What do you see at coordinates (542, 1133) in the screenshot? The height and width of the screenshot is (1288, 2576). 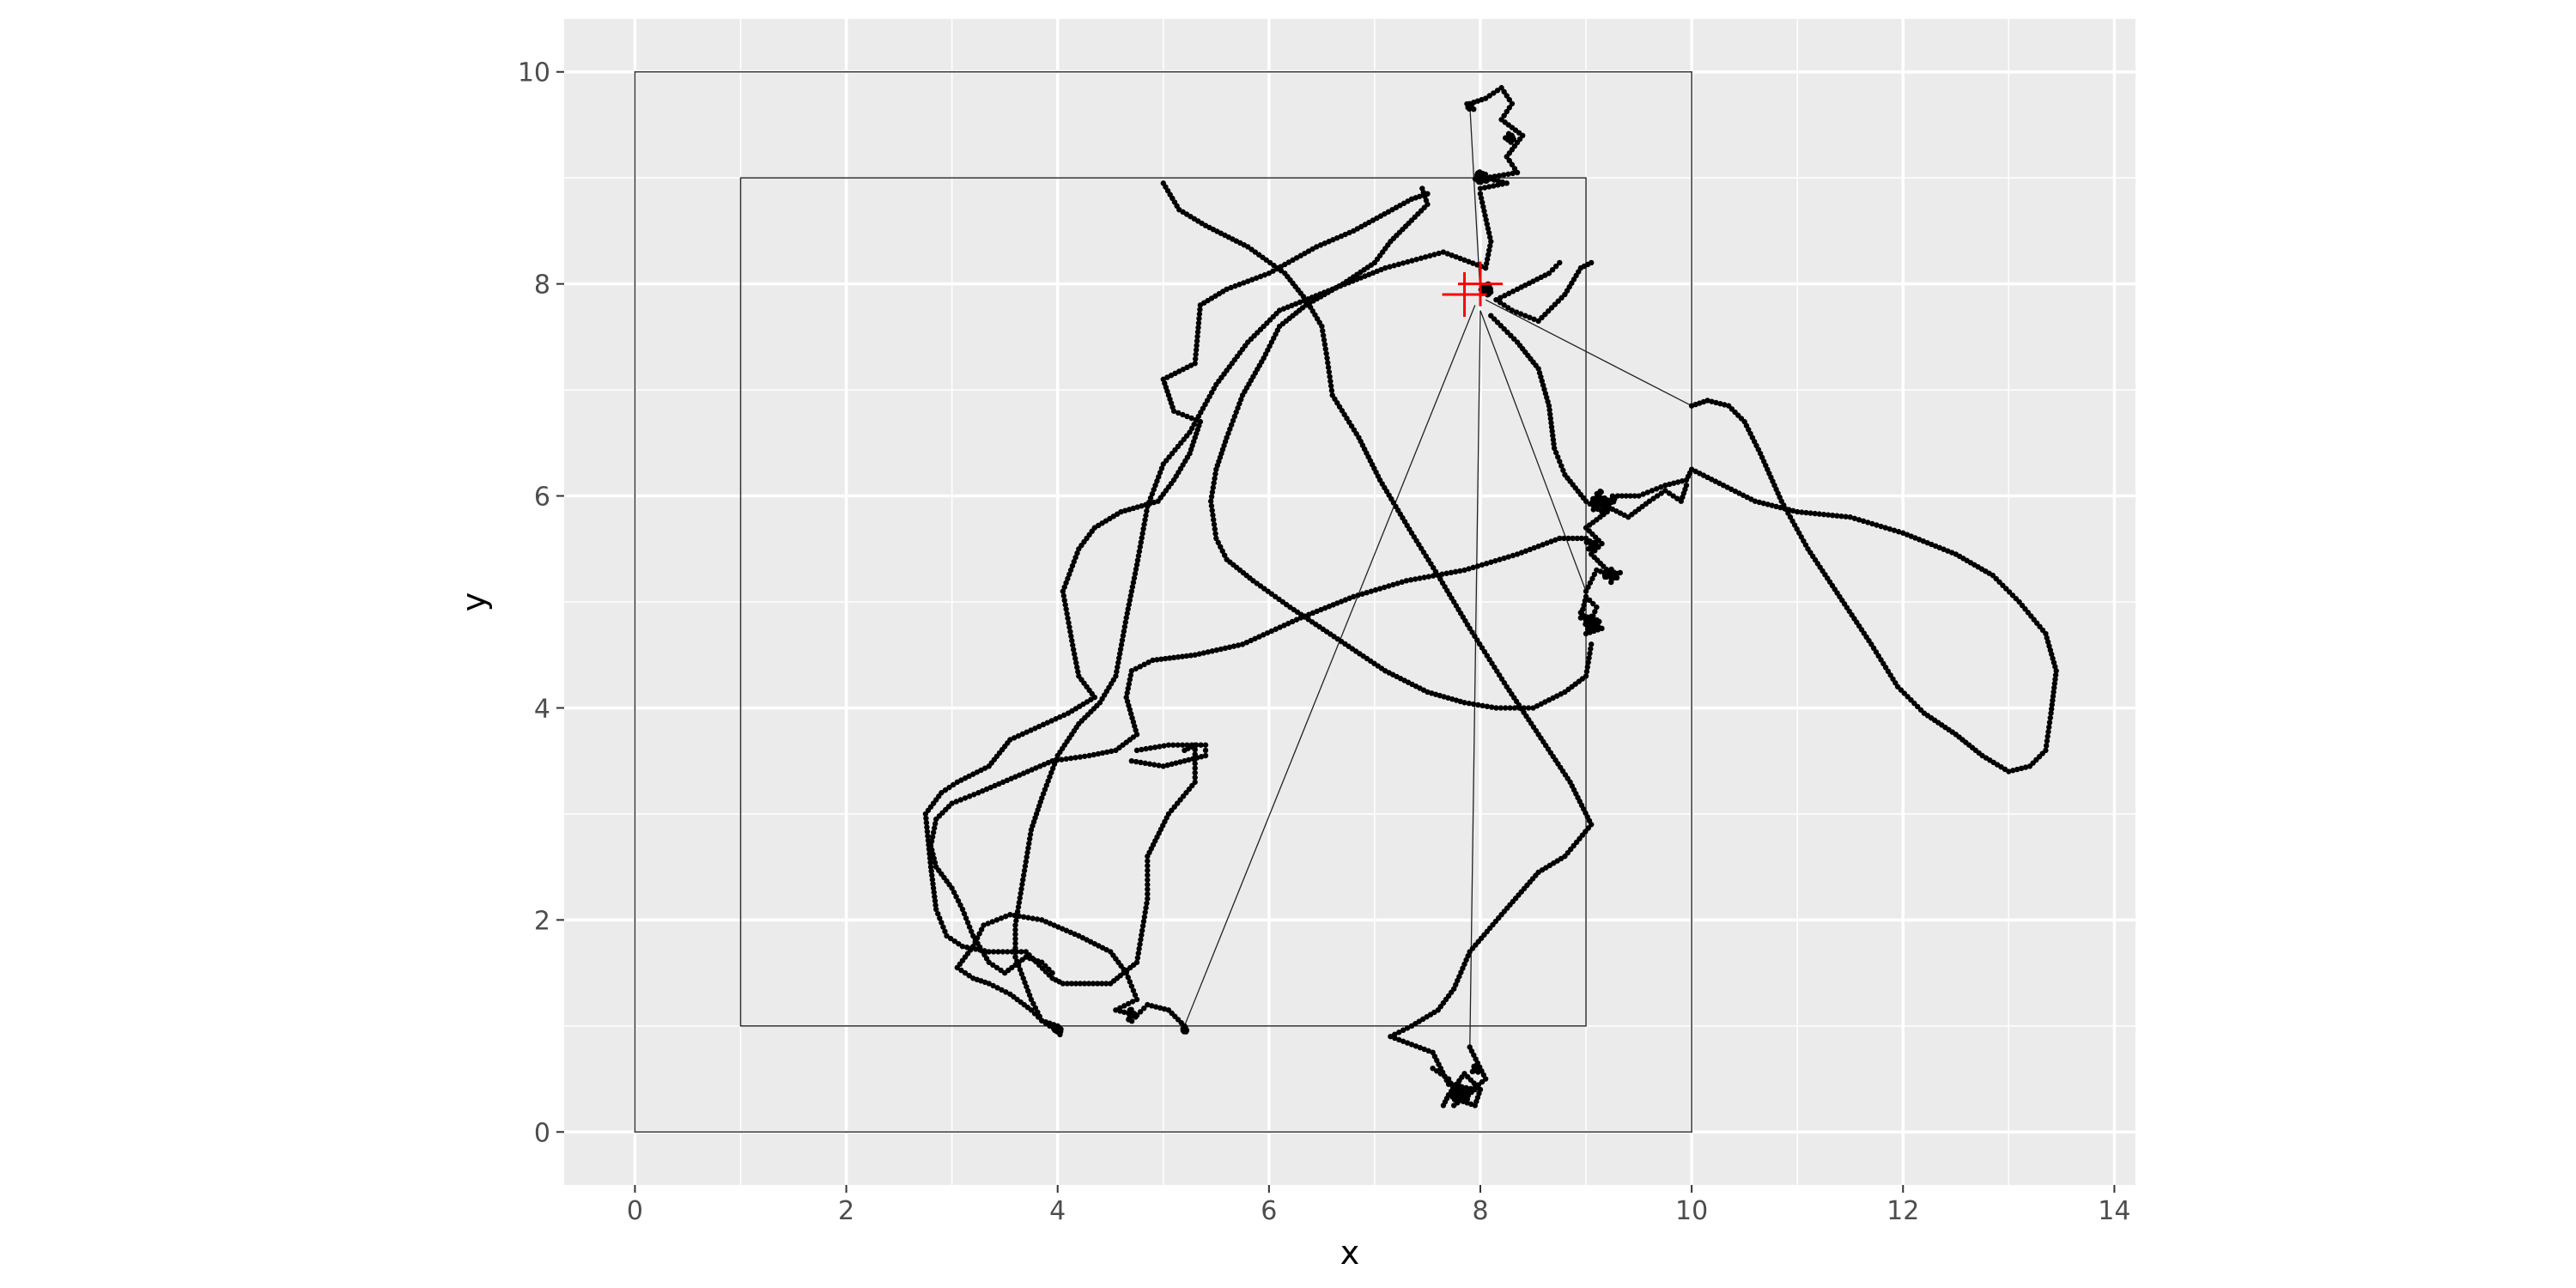 I see `y-tick-label: 0` at bounding box center [542, 1133].